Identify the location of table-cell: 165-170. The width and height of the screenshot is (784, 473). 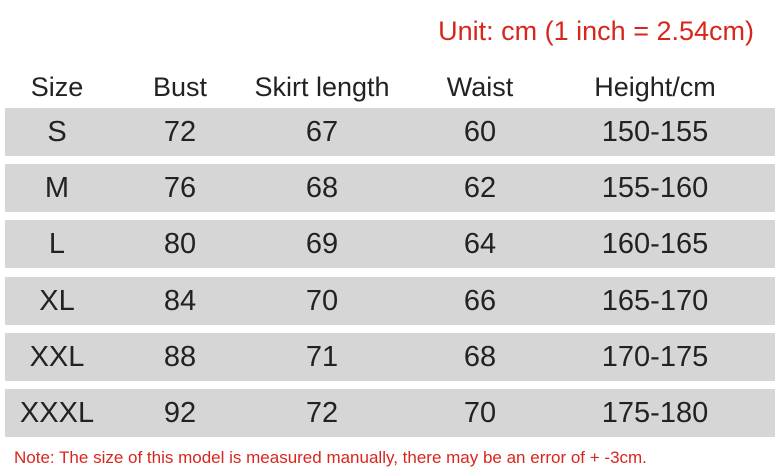
(655, 300).